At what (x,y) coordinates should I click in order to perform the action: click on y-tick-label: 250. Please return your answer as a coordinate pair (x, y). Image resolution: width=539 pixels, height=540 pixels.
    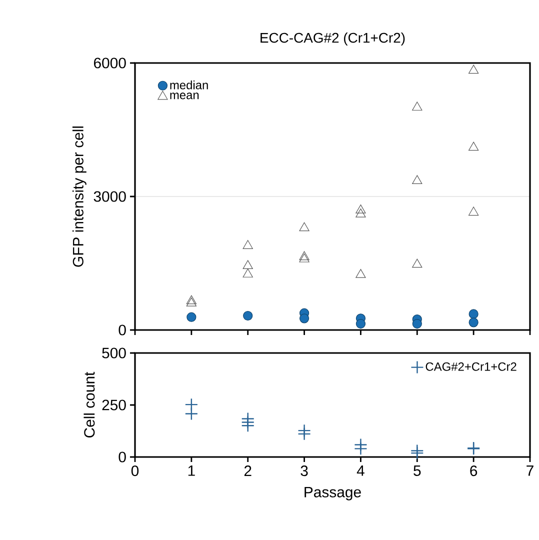
    Looking at the image, I should click on (114, 405).